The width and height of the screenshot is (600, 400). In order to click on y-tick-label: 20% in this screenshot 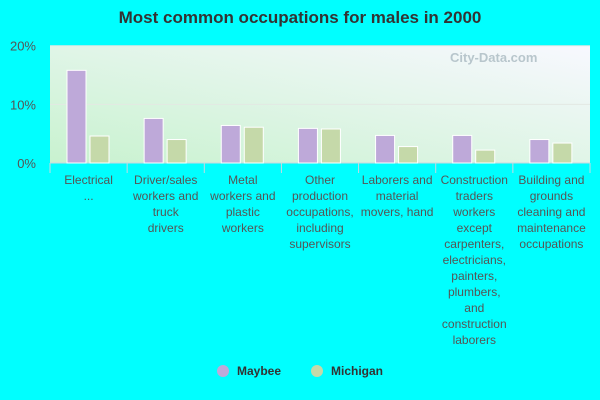, I will do `click(23, 46)`.